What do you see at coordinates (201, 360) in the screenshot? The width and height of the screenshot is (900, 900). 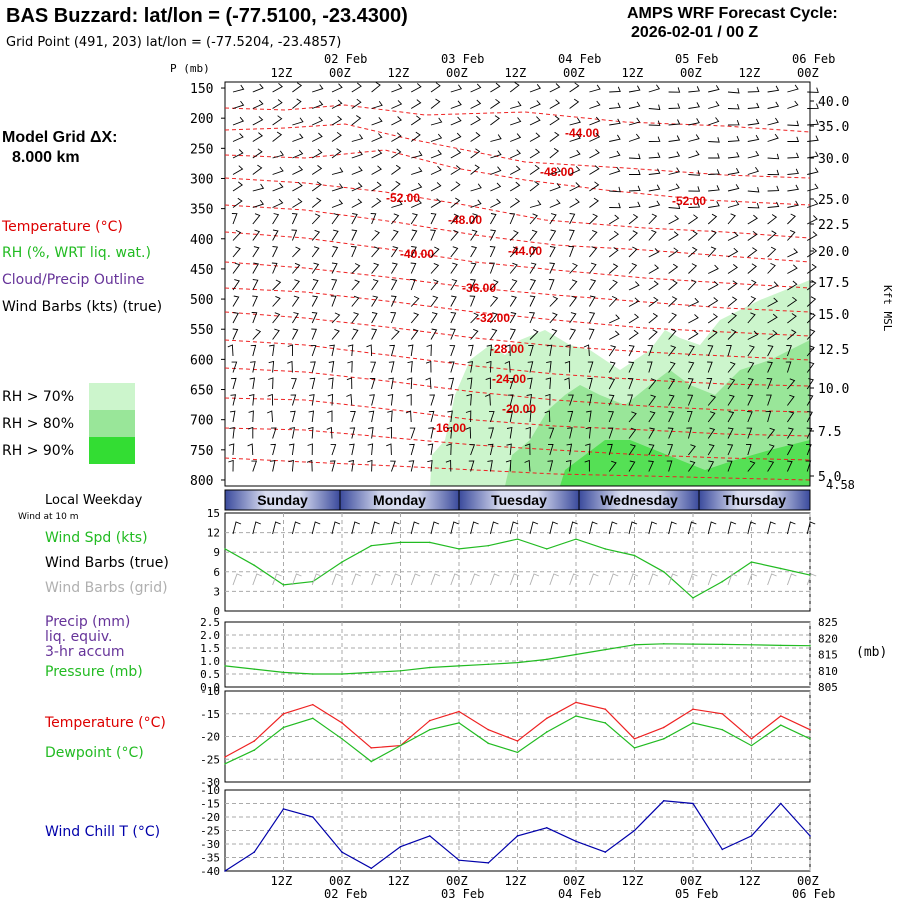 I see `pressure-tick: 600` at bounding box center [201, 360].